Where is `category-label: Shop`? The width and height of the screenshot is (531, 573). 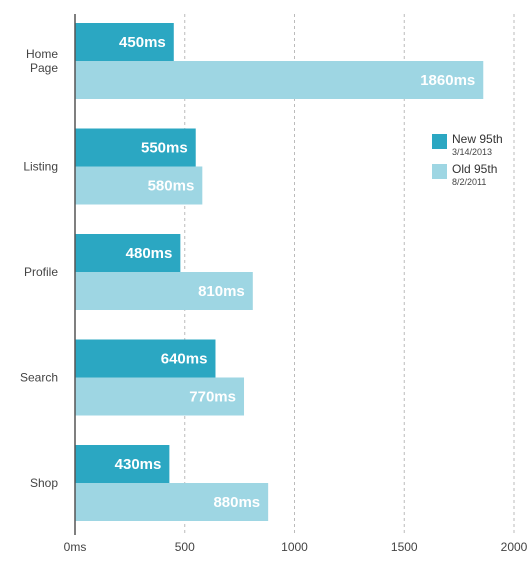
category-label: Shop is located at coordinates (44, 483).